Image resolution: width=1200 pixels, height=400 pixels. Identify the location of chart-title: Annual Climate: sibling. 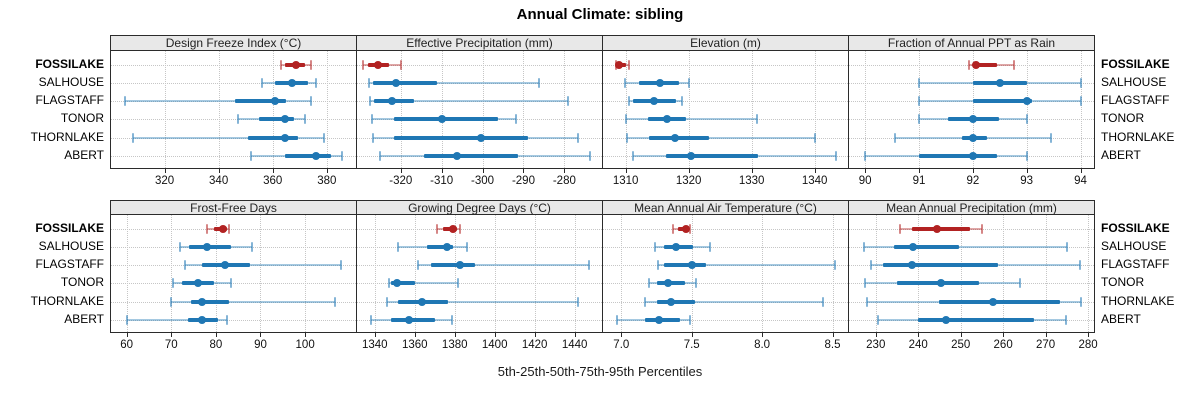
(600, 14).